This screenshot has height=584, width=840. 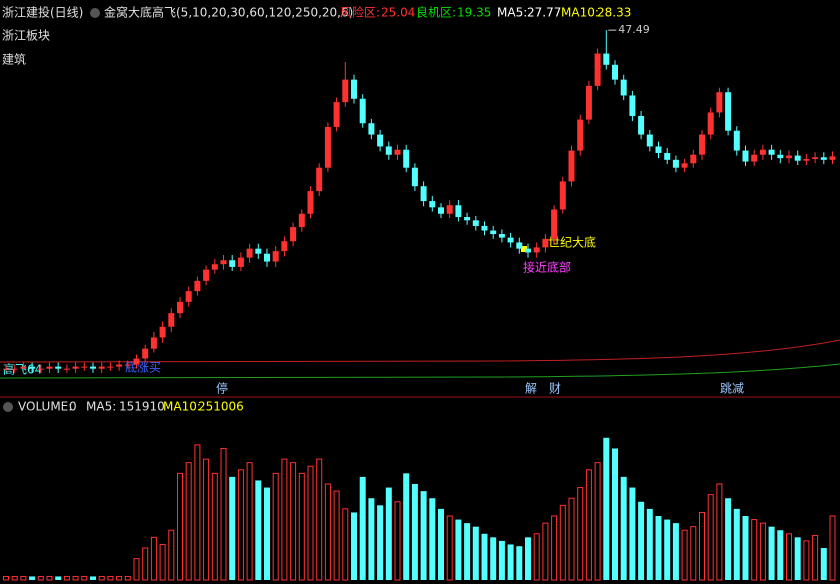 I want to click on indicator-label: VOLUME:, so click(x=45, y=407).